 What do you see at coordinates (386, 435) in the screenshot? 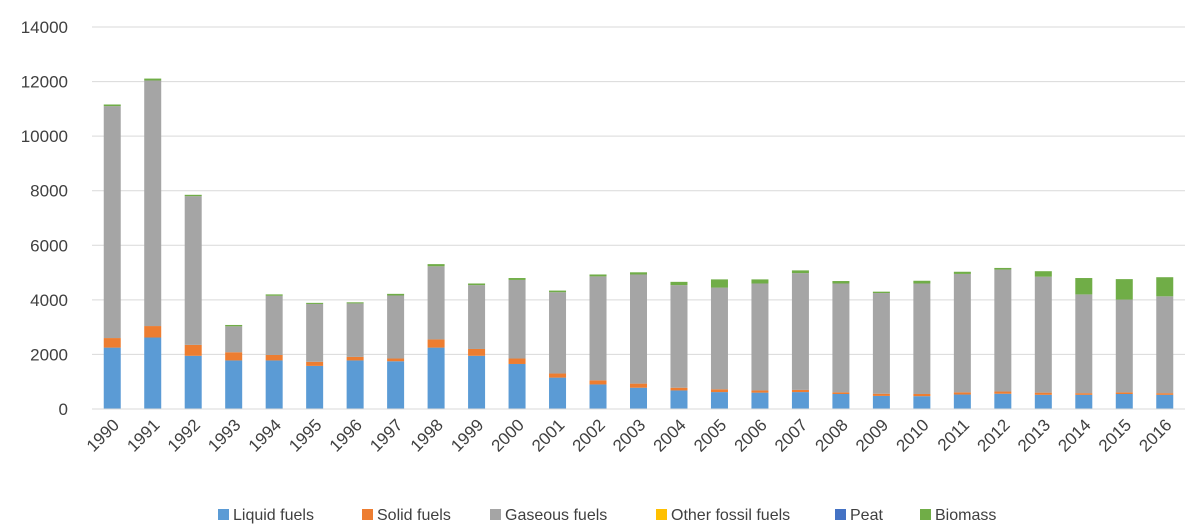
I see `x-tick-label: 1997` at bounding box center [386, 435].